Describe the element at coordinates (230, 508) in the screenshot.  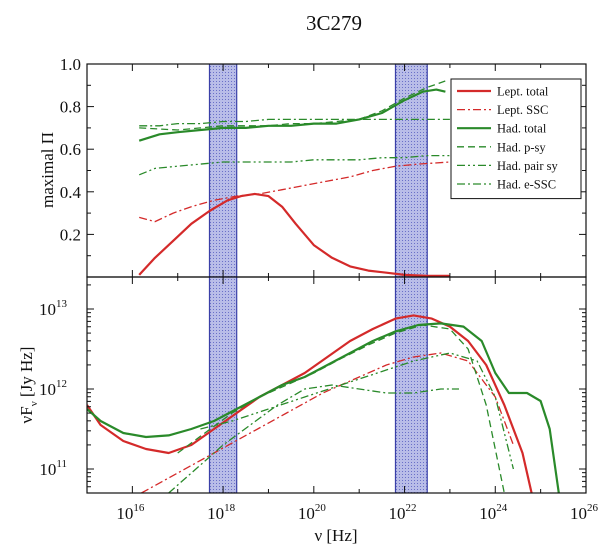
I see `x-tick-exp: 18` at that location.